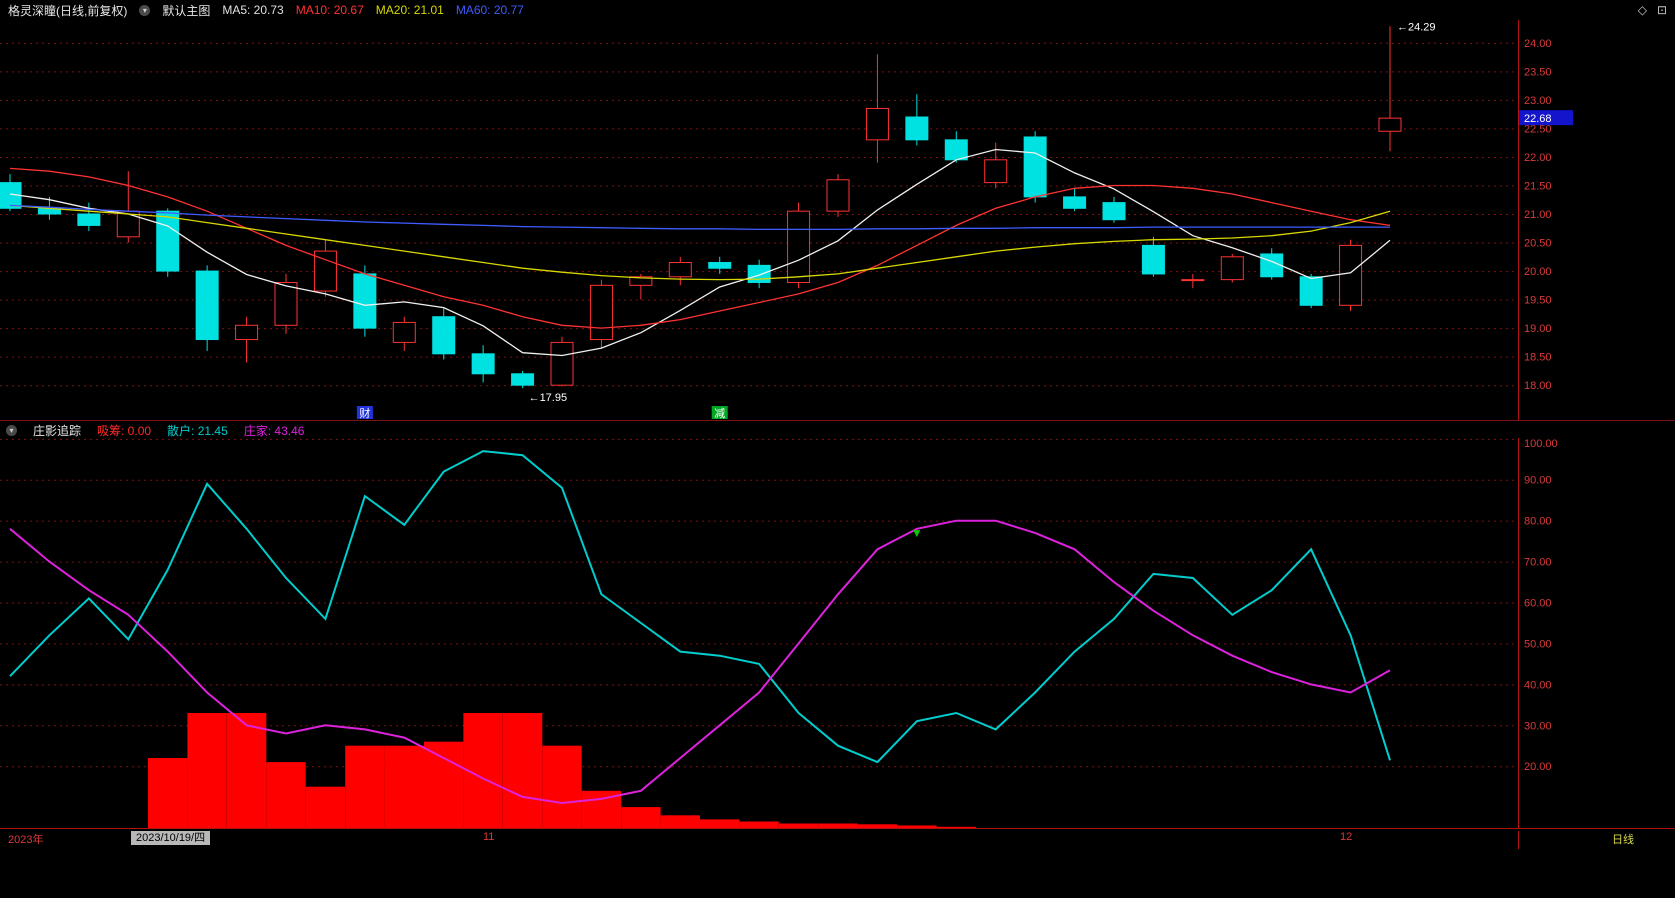  What do you see at coordinates (124, 430) in the screenshot?
I see `absorb-value-label: 吸筹: 0.00` at bounding box center [124, 430].